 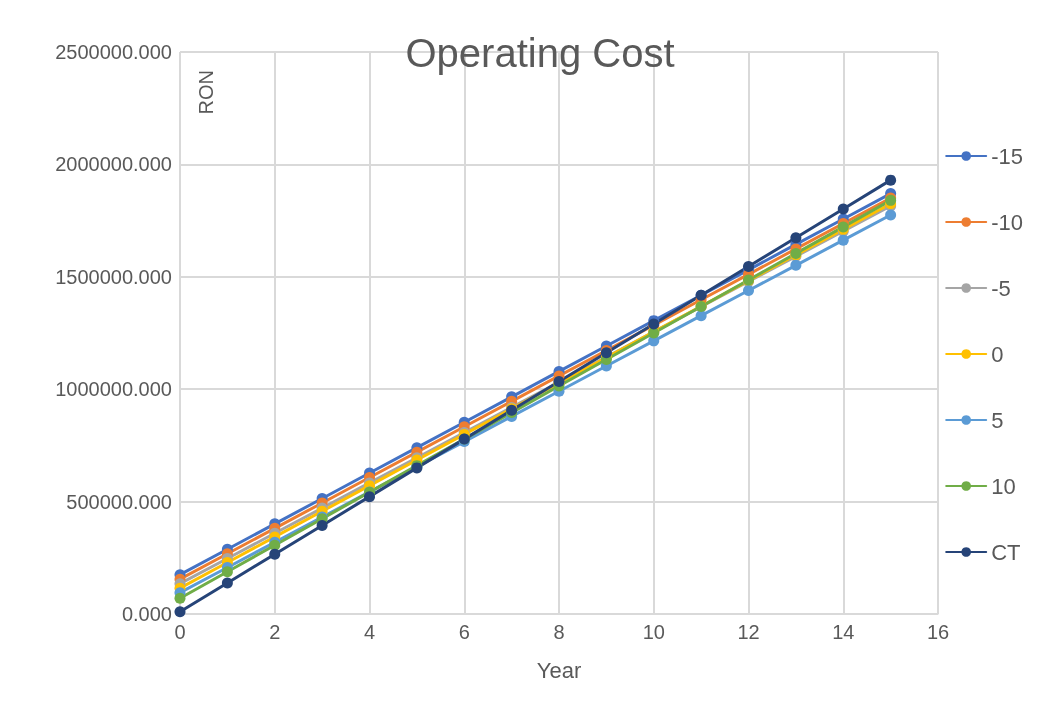 What do you see at coordinates (748, 632) in the screenshot?
I see `x-tick-label: 12` at bounding box center [748, 632].